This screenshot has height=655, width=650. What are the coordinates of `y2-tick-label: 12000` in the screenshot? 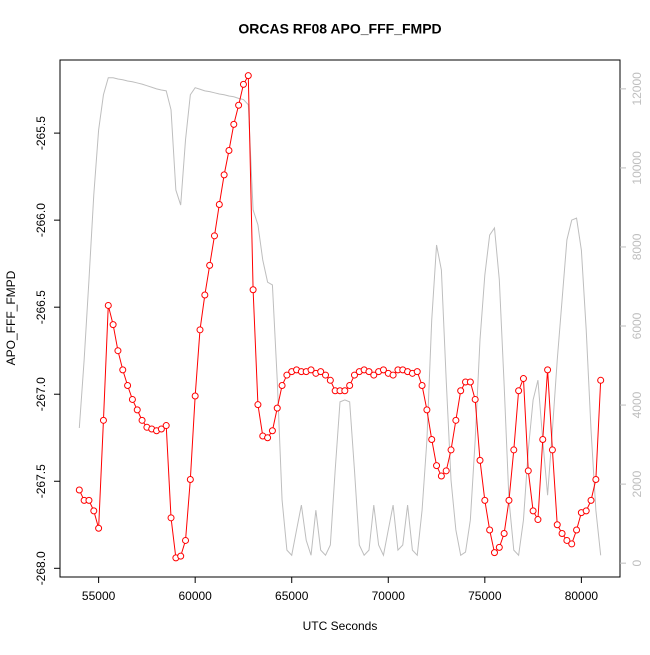 It's located at (637, 89).